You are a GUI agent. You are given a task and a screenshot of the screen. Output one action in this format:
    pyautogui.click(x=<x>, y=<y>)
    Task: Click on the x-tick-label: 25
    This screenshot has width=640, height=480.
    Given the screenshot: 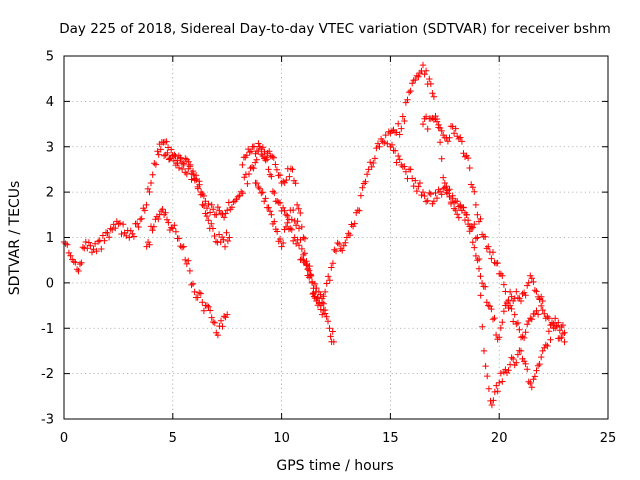 What is the action you would take?
    pyautogui.click(x=608, y=438)
    